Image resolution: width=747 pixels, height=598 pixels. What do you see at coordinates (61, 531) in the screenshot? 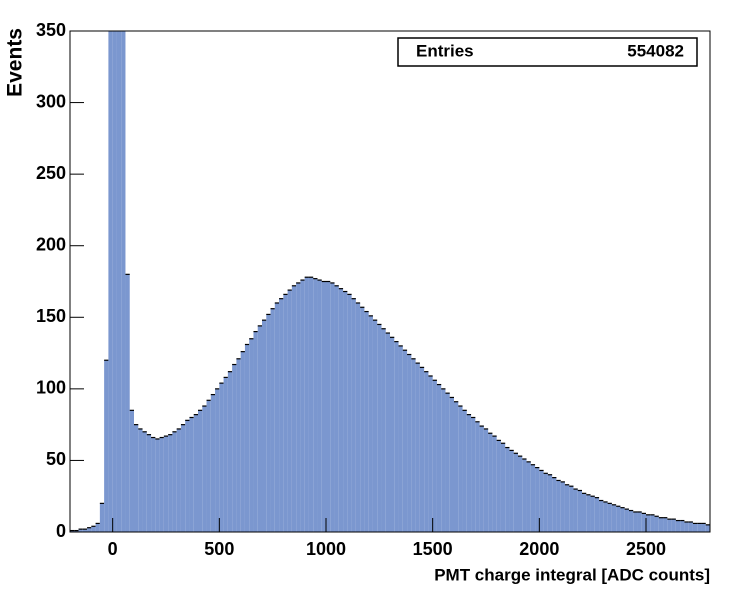
I see `y-tick-label: 0` at bounding box center [61, 531].